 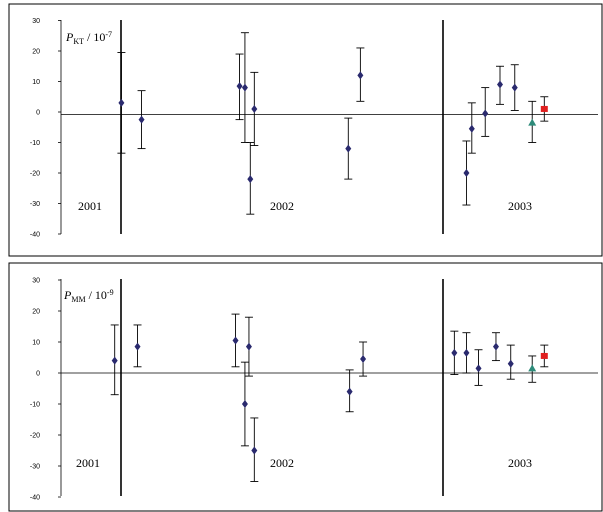 What do you see at coordinates (88, 296) in the screenshot?
I see `chart-title: PMM / 10-9` at bounding box center [88, 296].